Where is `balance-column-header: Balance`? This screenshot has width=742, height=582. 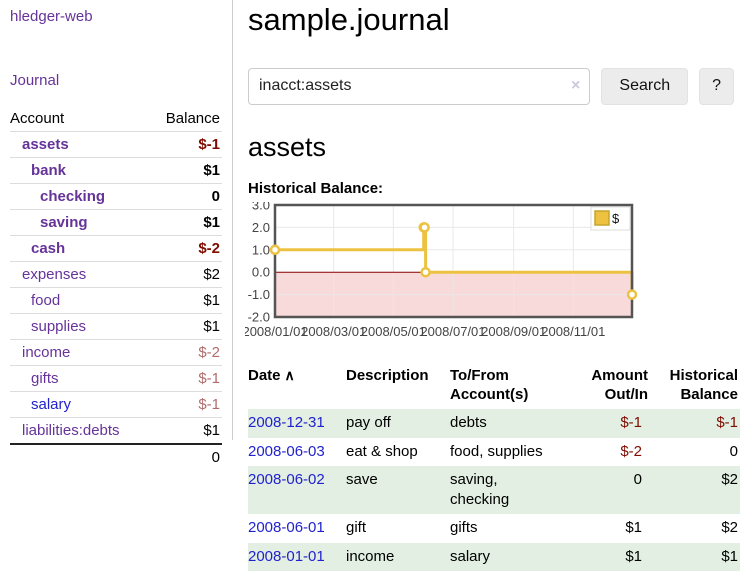
balance-column-header: Balance is located at coordinates (192, 118).